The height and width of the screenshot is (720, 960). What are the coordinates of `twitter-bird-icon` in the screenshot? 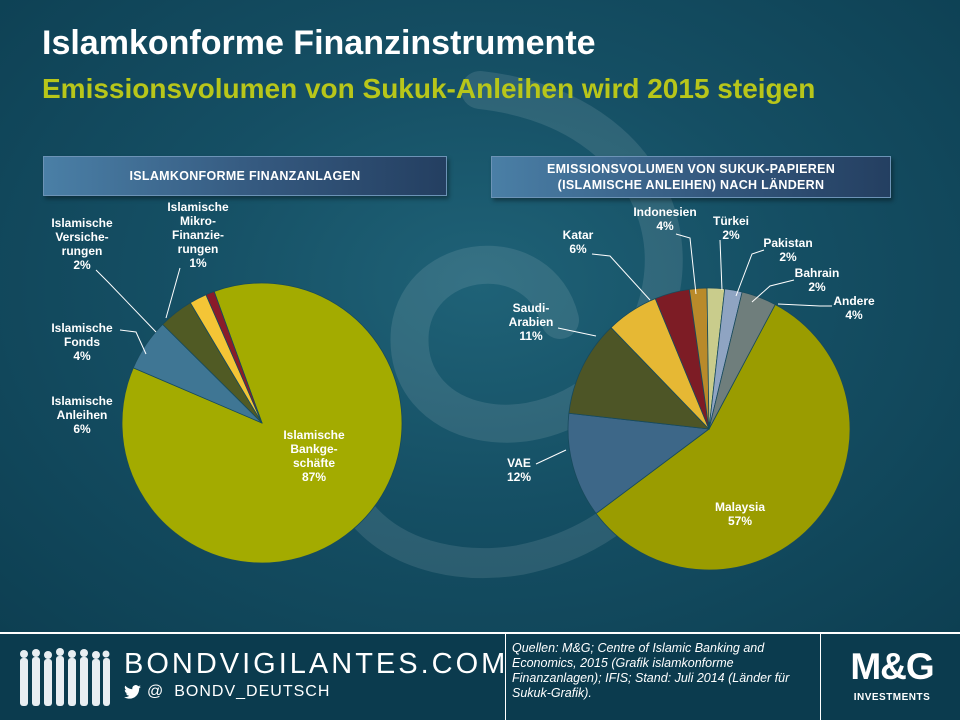 It's located at (132, 692).